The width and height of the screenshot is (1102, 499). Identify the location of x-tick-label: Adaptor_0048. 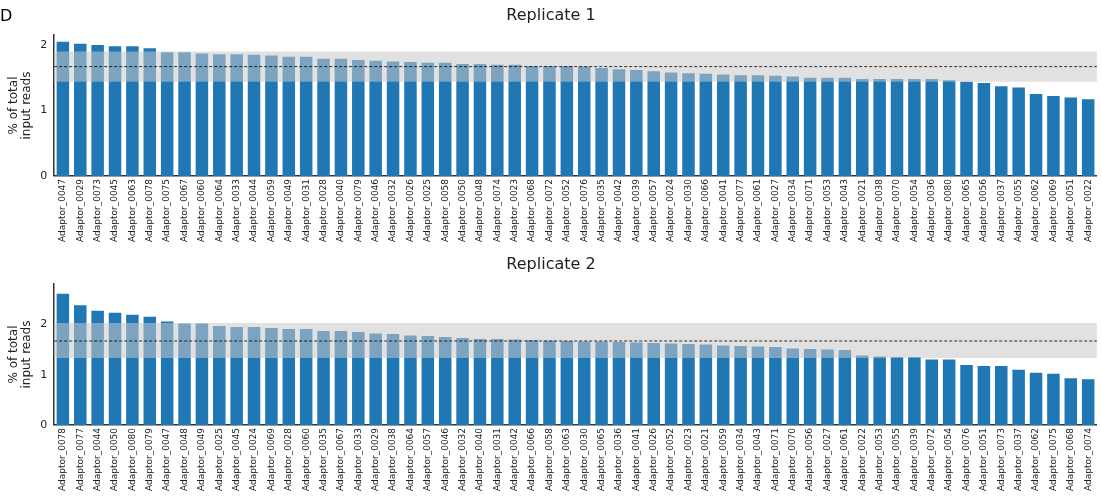
(183, 459).